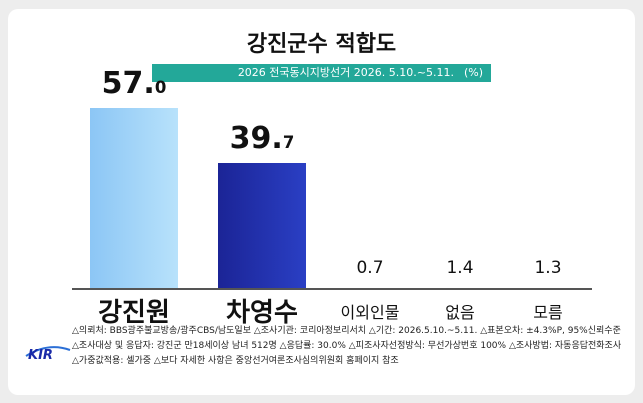 The height and width of the screenshot is (403, 643). What do you see at coordinates (40, 355) in the screenshot?
I see `logo-text: KIR` at bounding box center [40, 355].